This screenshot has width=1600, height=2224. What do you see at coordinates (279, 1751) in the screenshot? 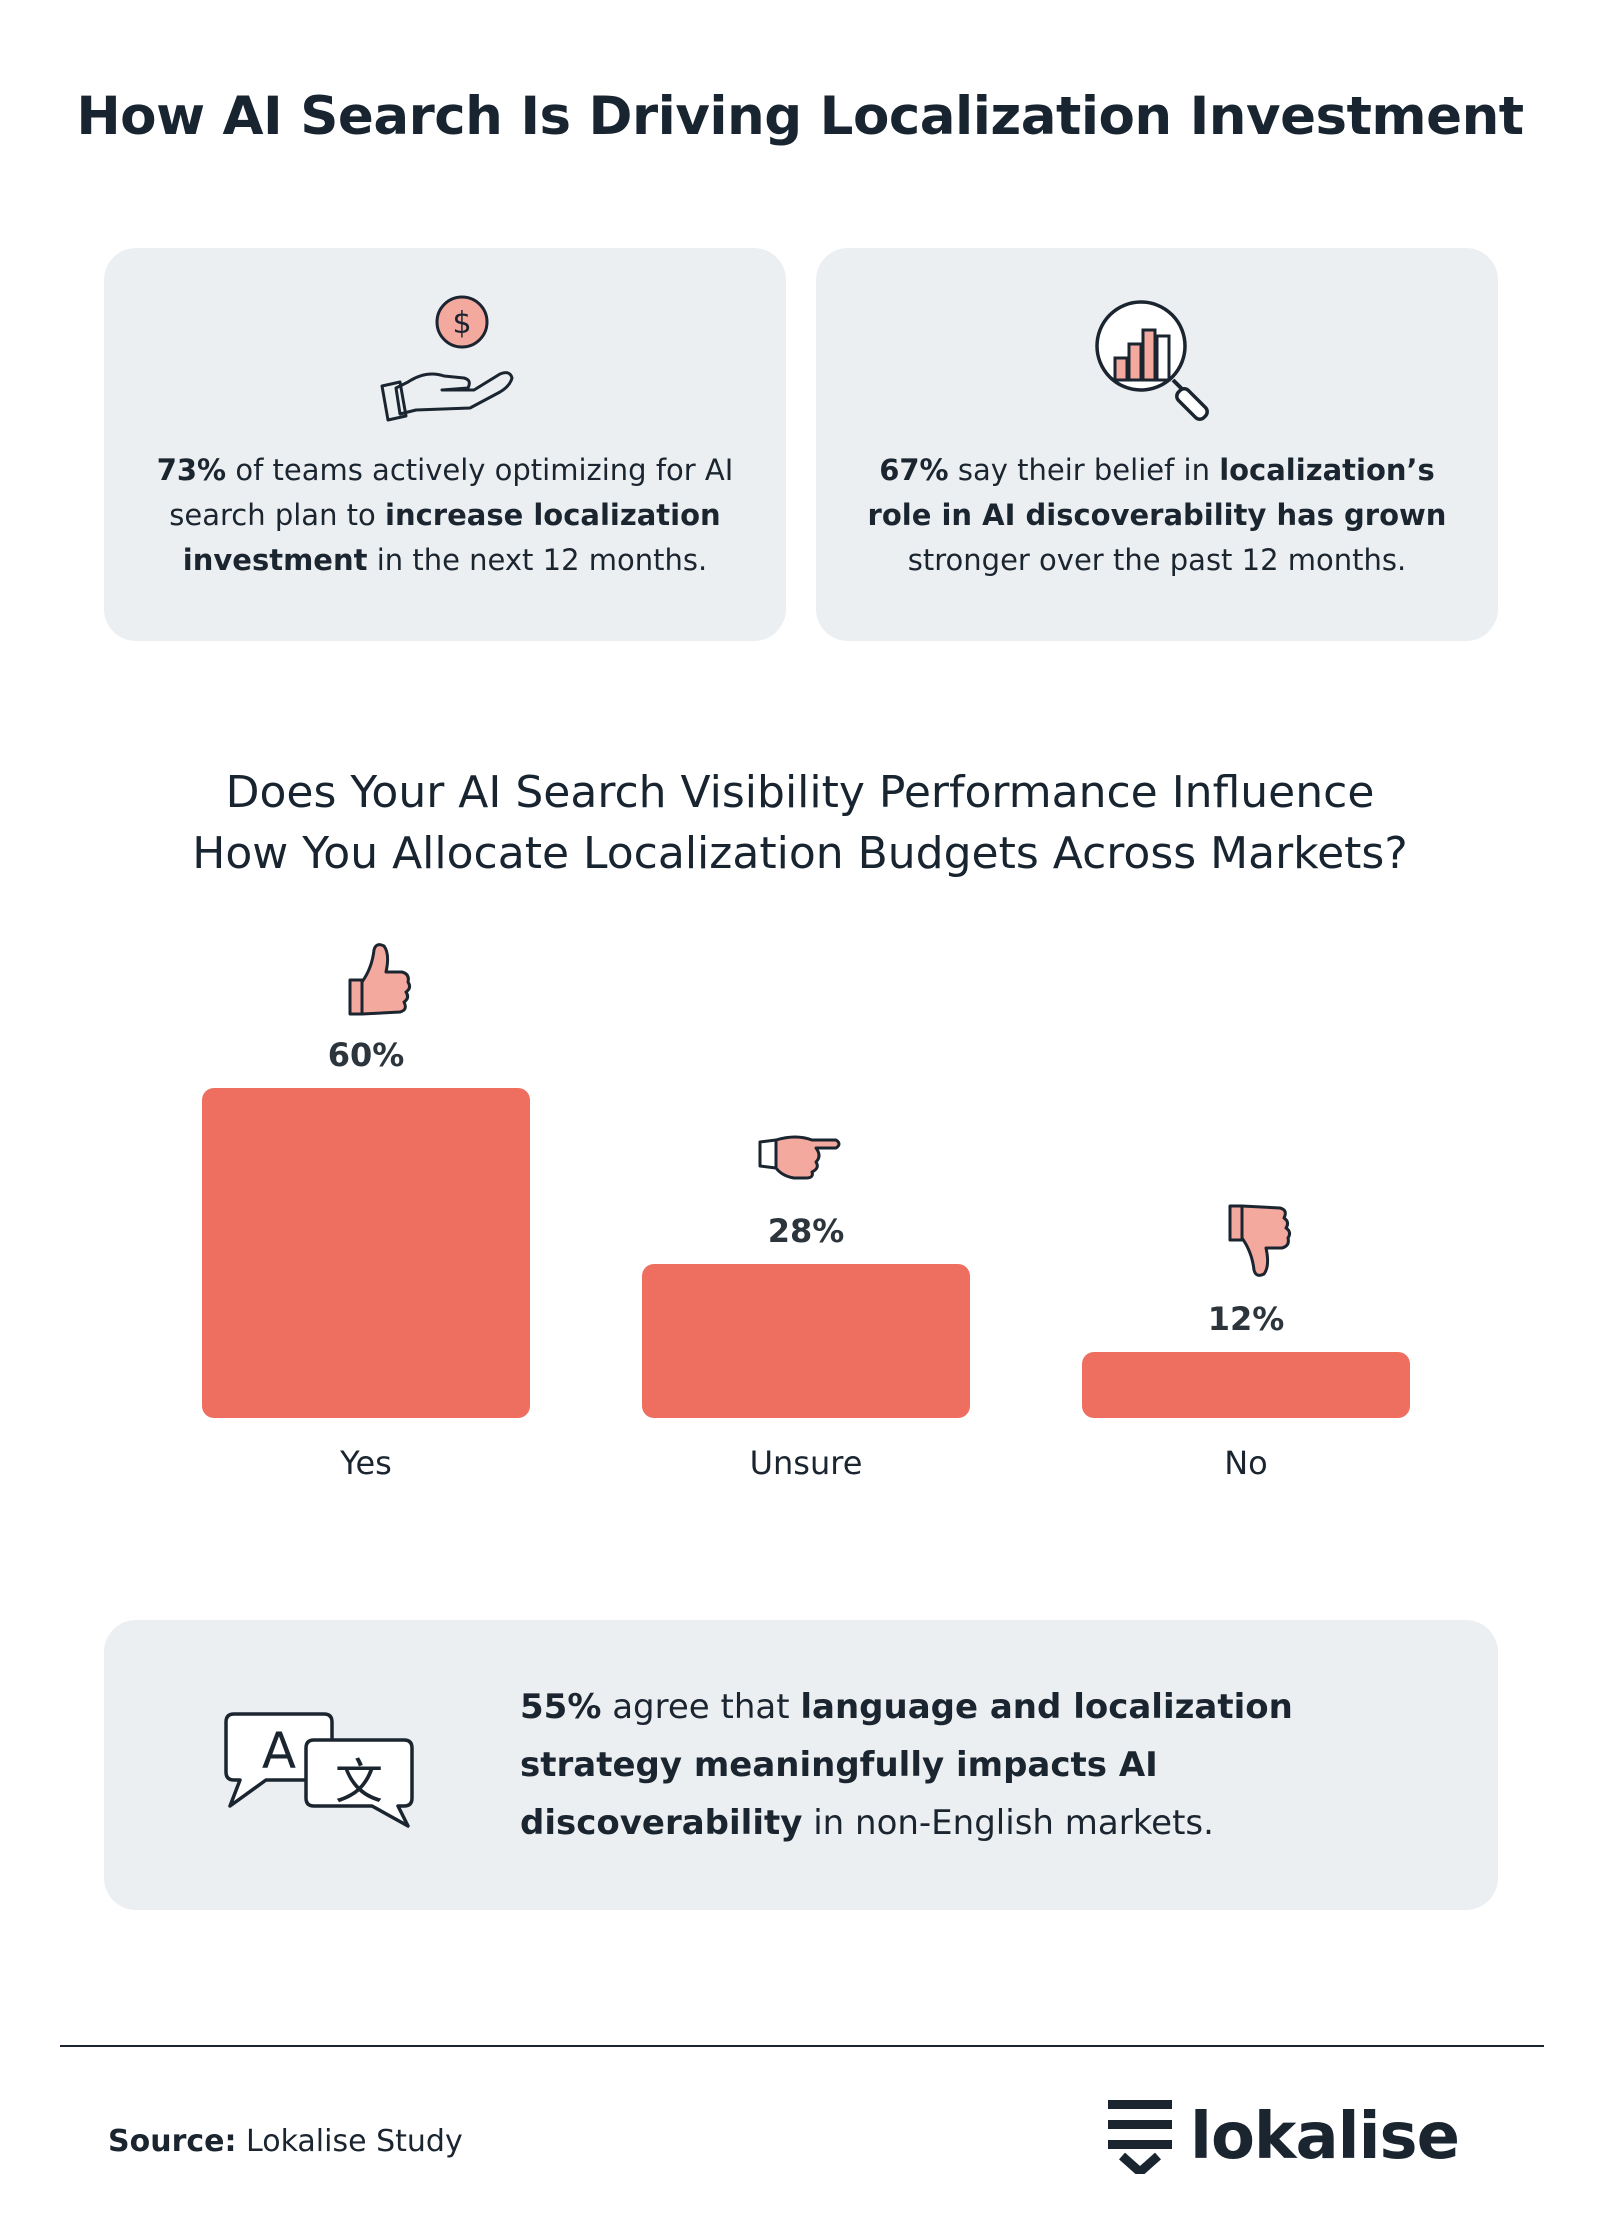
I see `svg-text: A` at bounding box center [279, 1751].